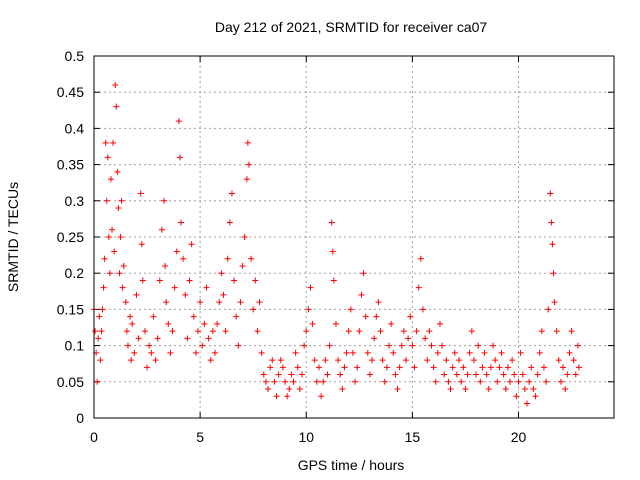 This screenshot has height=480, width=640. Describe the element at coordinates (70, 309) in the screenshot. I see `y-tick-label: 0.15` at that location.